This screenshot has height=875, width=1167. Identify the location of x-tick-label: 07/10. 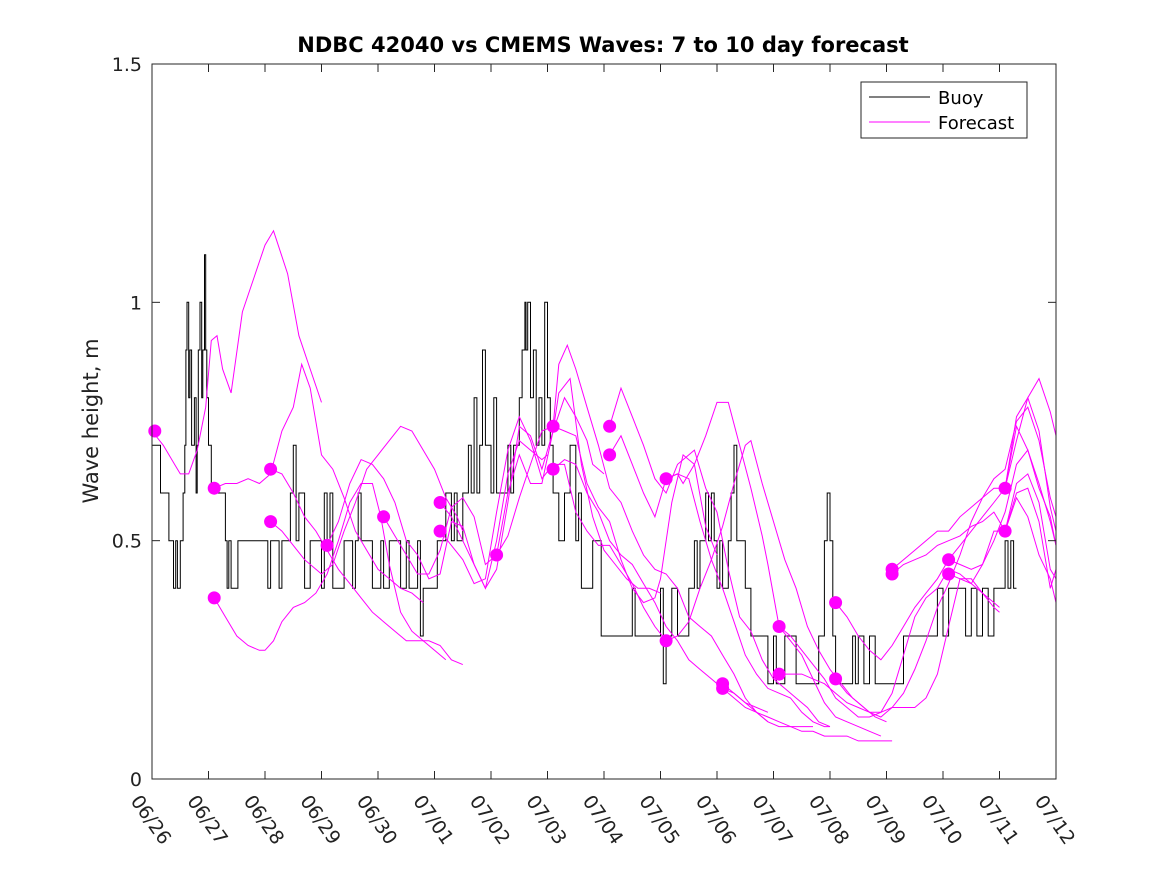
(941, 819).